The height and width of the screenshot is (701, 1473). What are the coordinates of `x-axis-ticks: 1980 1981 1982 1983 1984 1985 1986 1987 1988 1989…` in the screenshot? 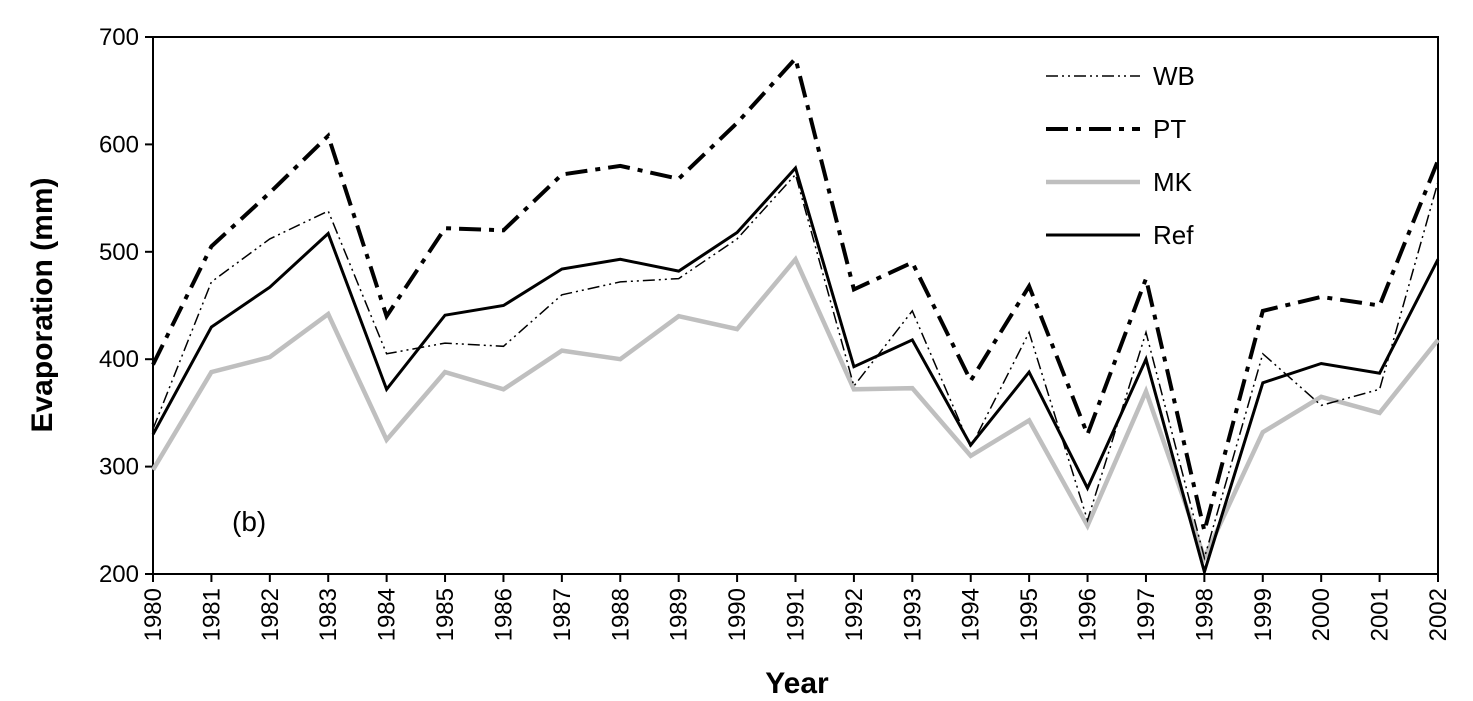 It's located at (796, 607).